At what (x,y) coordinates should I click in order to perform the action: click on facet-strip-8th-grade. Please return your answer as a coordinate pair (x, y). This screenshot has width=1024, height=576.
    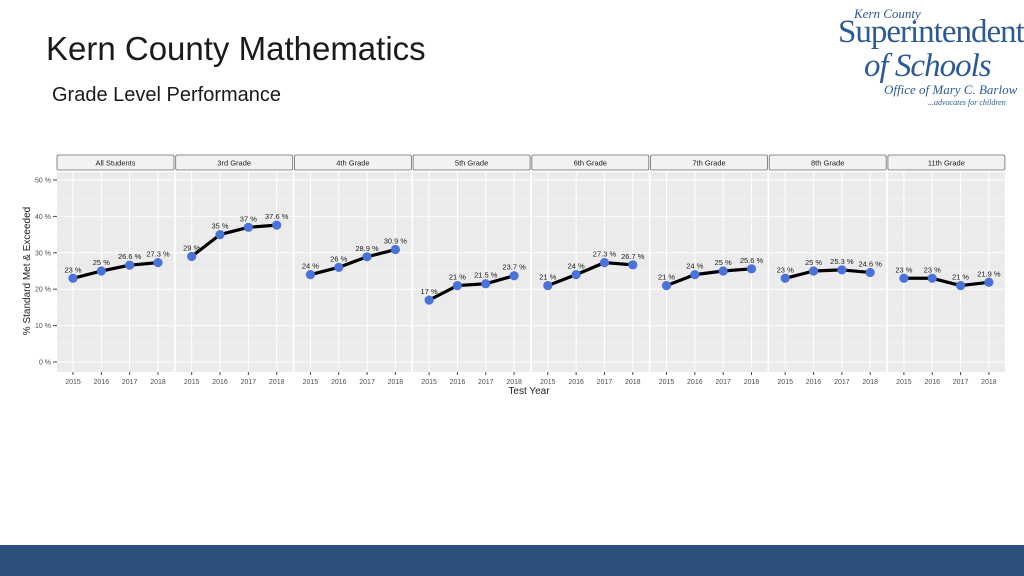
    Looking at the image, I should click on (827, 162).